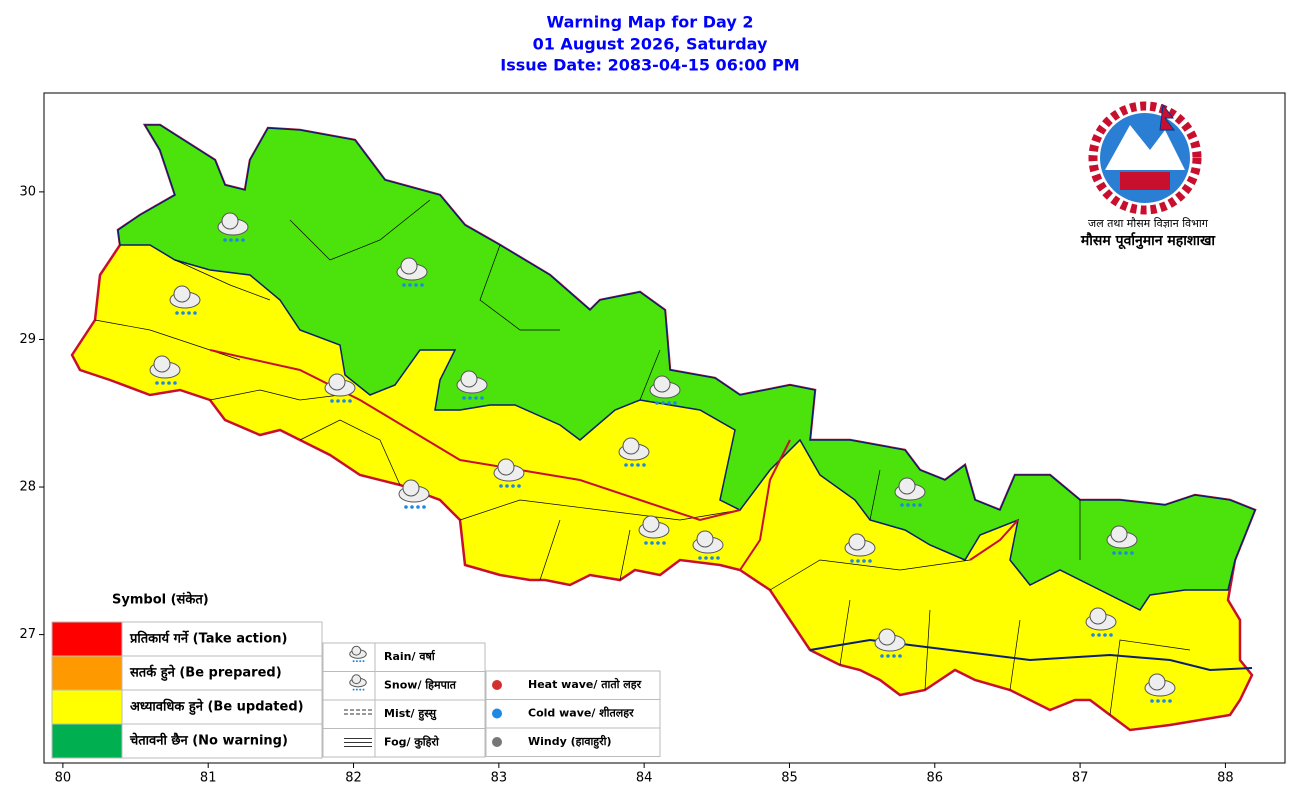 This screenshot has height=800, width=1300. I want to click on legend-symbol-label: Heat wave/ तातो लहर, so click(585, 684).